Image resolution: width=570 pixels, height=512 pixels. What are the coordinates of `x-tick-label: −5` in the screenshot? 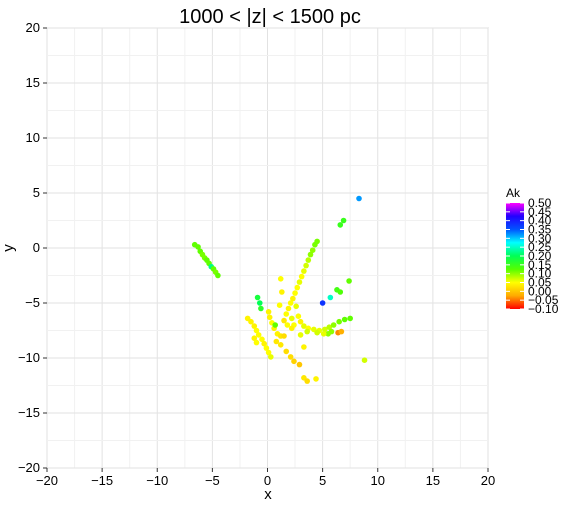 It's located at (212, 480).